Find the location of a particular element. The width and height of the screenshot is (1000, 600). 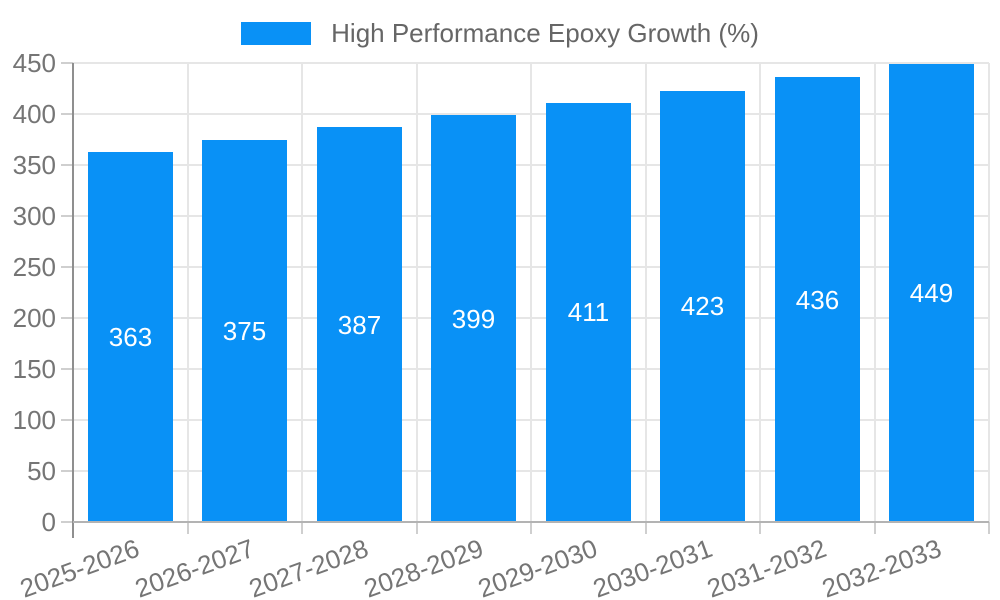

bar-value-label: 399 is located at coordinates (473, 319).